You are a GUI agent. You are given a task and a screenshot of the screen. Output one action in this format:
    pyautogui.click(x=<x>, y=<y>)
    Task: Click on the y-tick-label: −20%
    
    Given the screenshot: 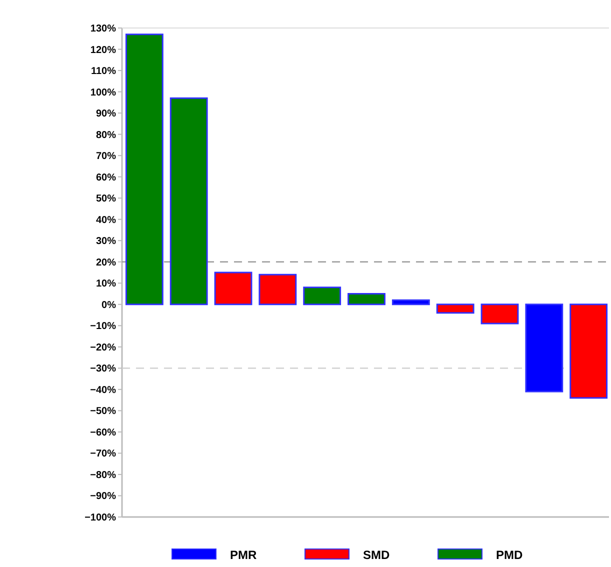 What is the action you would take?
    pyautogui.click(x=103, y=348)
    